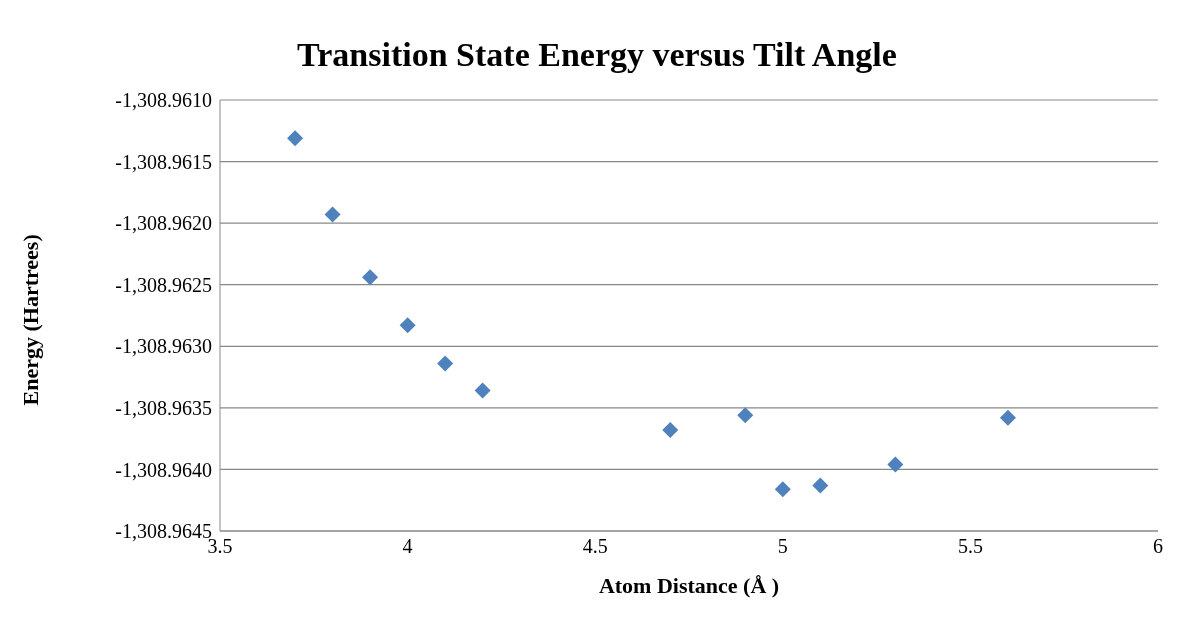 The width and height of the screenshot is (1194, 619). What do you see at coordinates (163, 407) in the screenshot?
I see `y-tick-label: -1,308.9635` at bounding box center [163, 407].